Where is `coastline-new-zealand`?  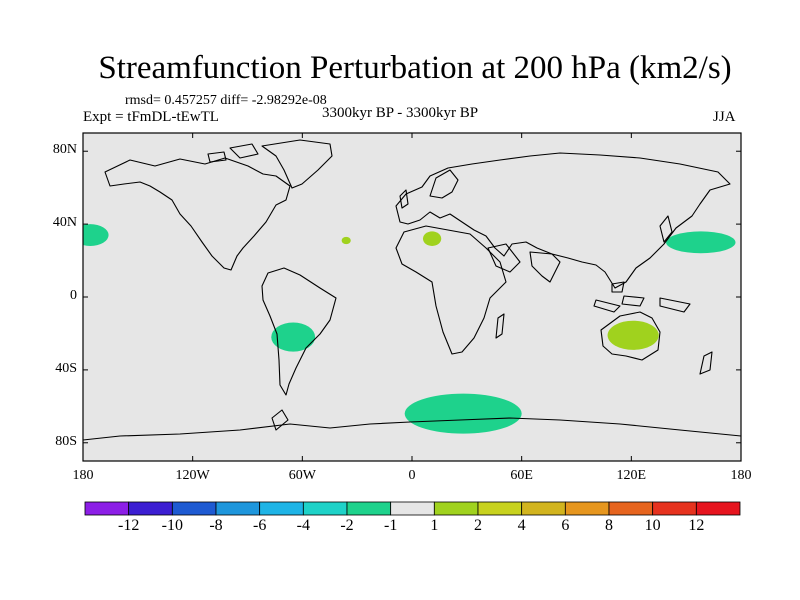 coastline-new-zealand is located at coordinates (706, 363).